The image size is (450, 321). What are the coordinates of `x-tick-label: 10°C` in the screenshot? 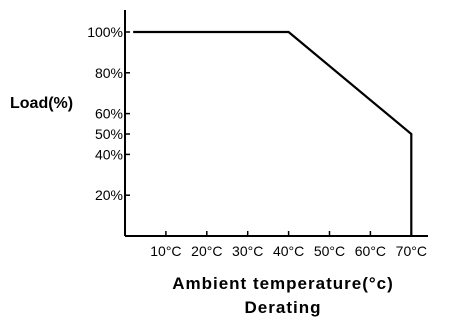 It's located at (165, 251).